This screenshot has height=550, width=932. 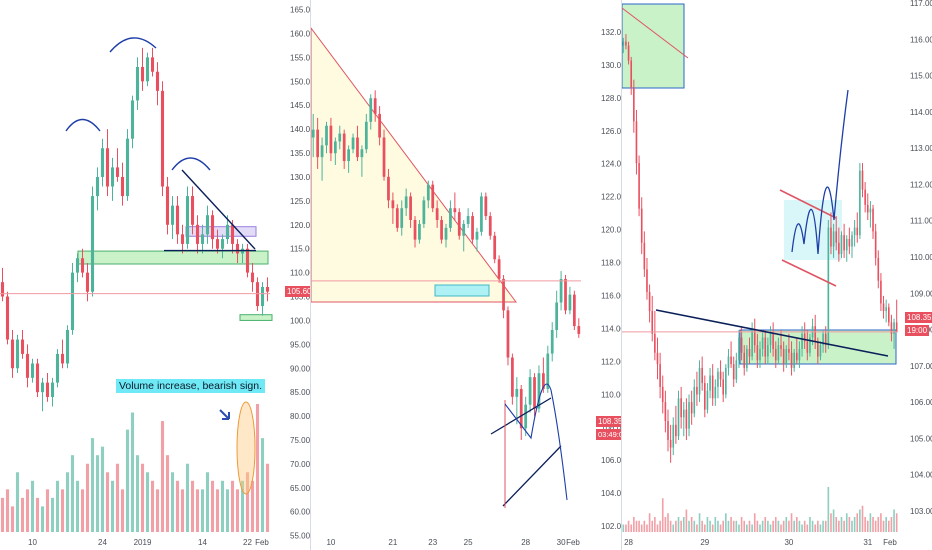 What do you see at coordinates (462, 290) in the screenshot?
I see `breakdown-zone` at bounding box center [462, 290].